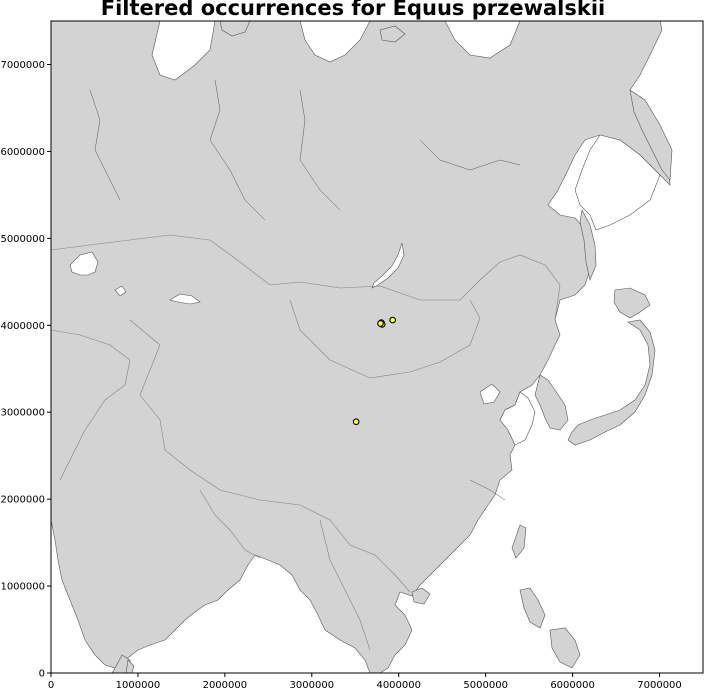 The height and width of the screenshot is (690, 706). What do you see at coordinates (130, 666) in the screenshot?
I see `land-sri-lanka` at bounding box center [130, 666].